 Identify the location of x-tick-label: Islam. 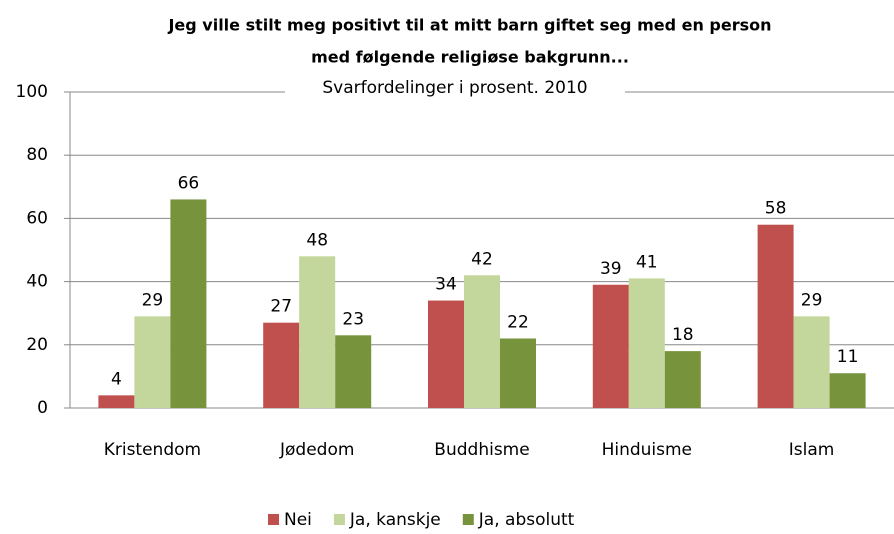
(812, 450).